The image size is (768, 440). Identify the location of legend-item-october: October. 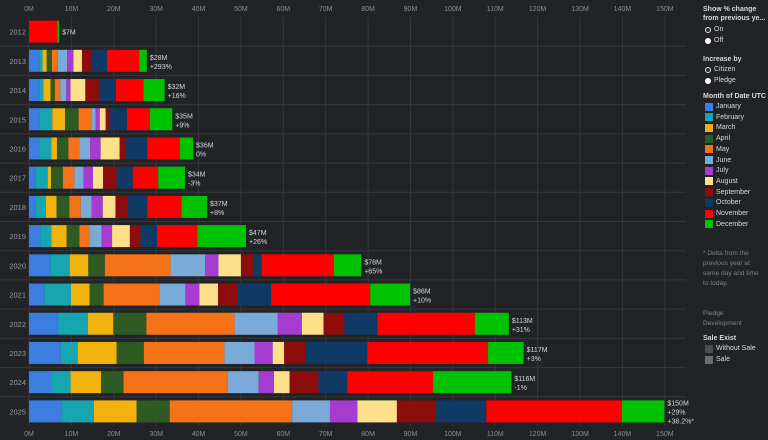
(723, 202).